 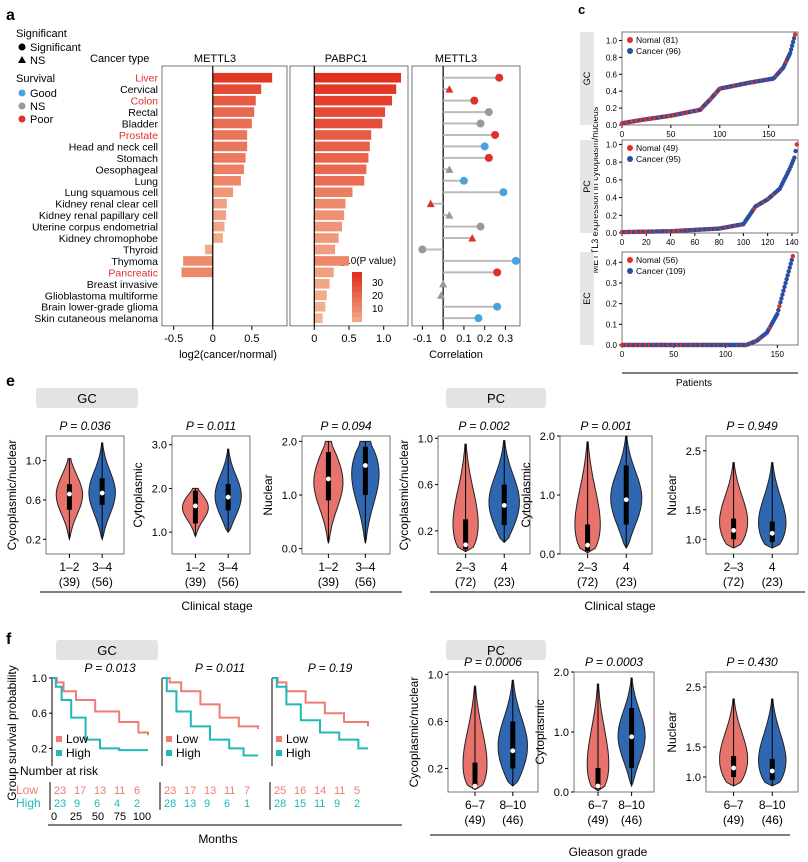 What do you see at coordinates (137, 791) in the screenshot?
I see `risk-count-low: 6` at bounding box center [137, 791].